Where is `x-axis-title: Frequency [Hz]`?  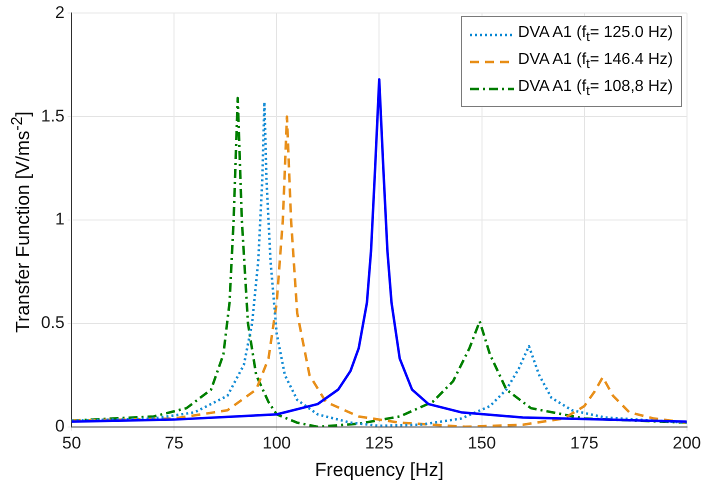 x-axis-title: Frequency [Hz] is located at coordinates (379, 470).